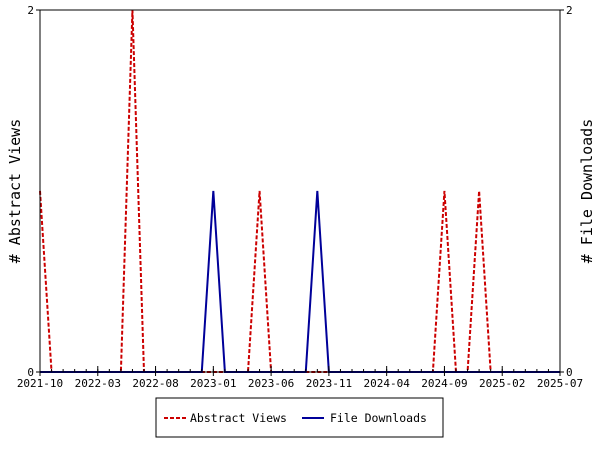  Describe the element at coordinates (444, 383) in the screenshot. I see `x-tick-label: 2024-09` at that location.